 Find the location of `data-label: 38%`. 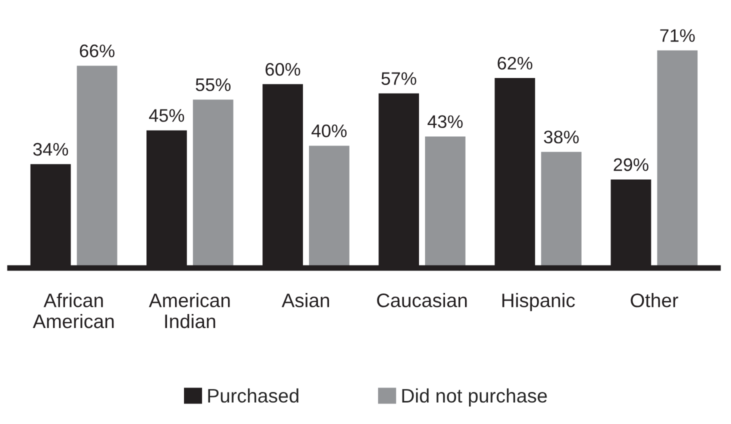

data-label: 38% is located at coordinates (561, 137).